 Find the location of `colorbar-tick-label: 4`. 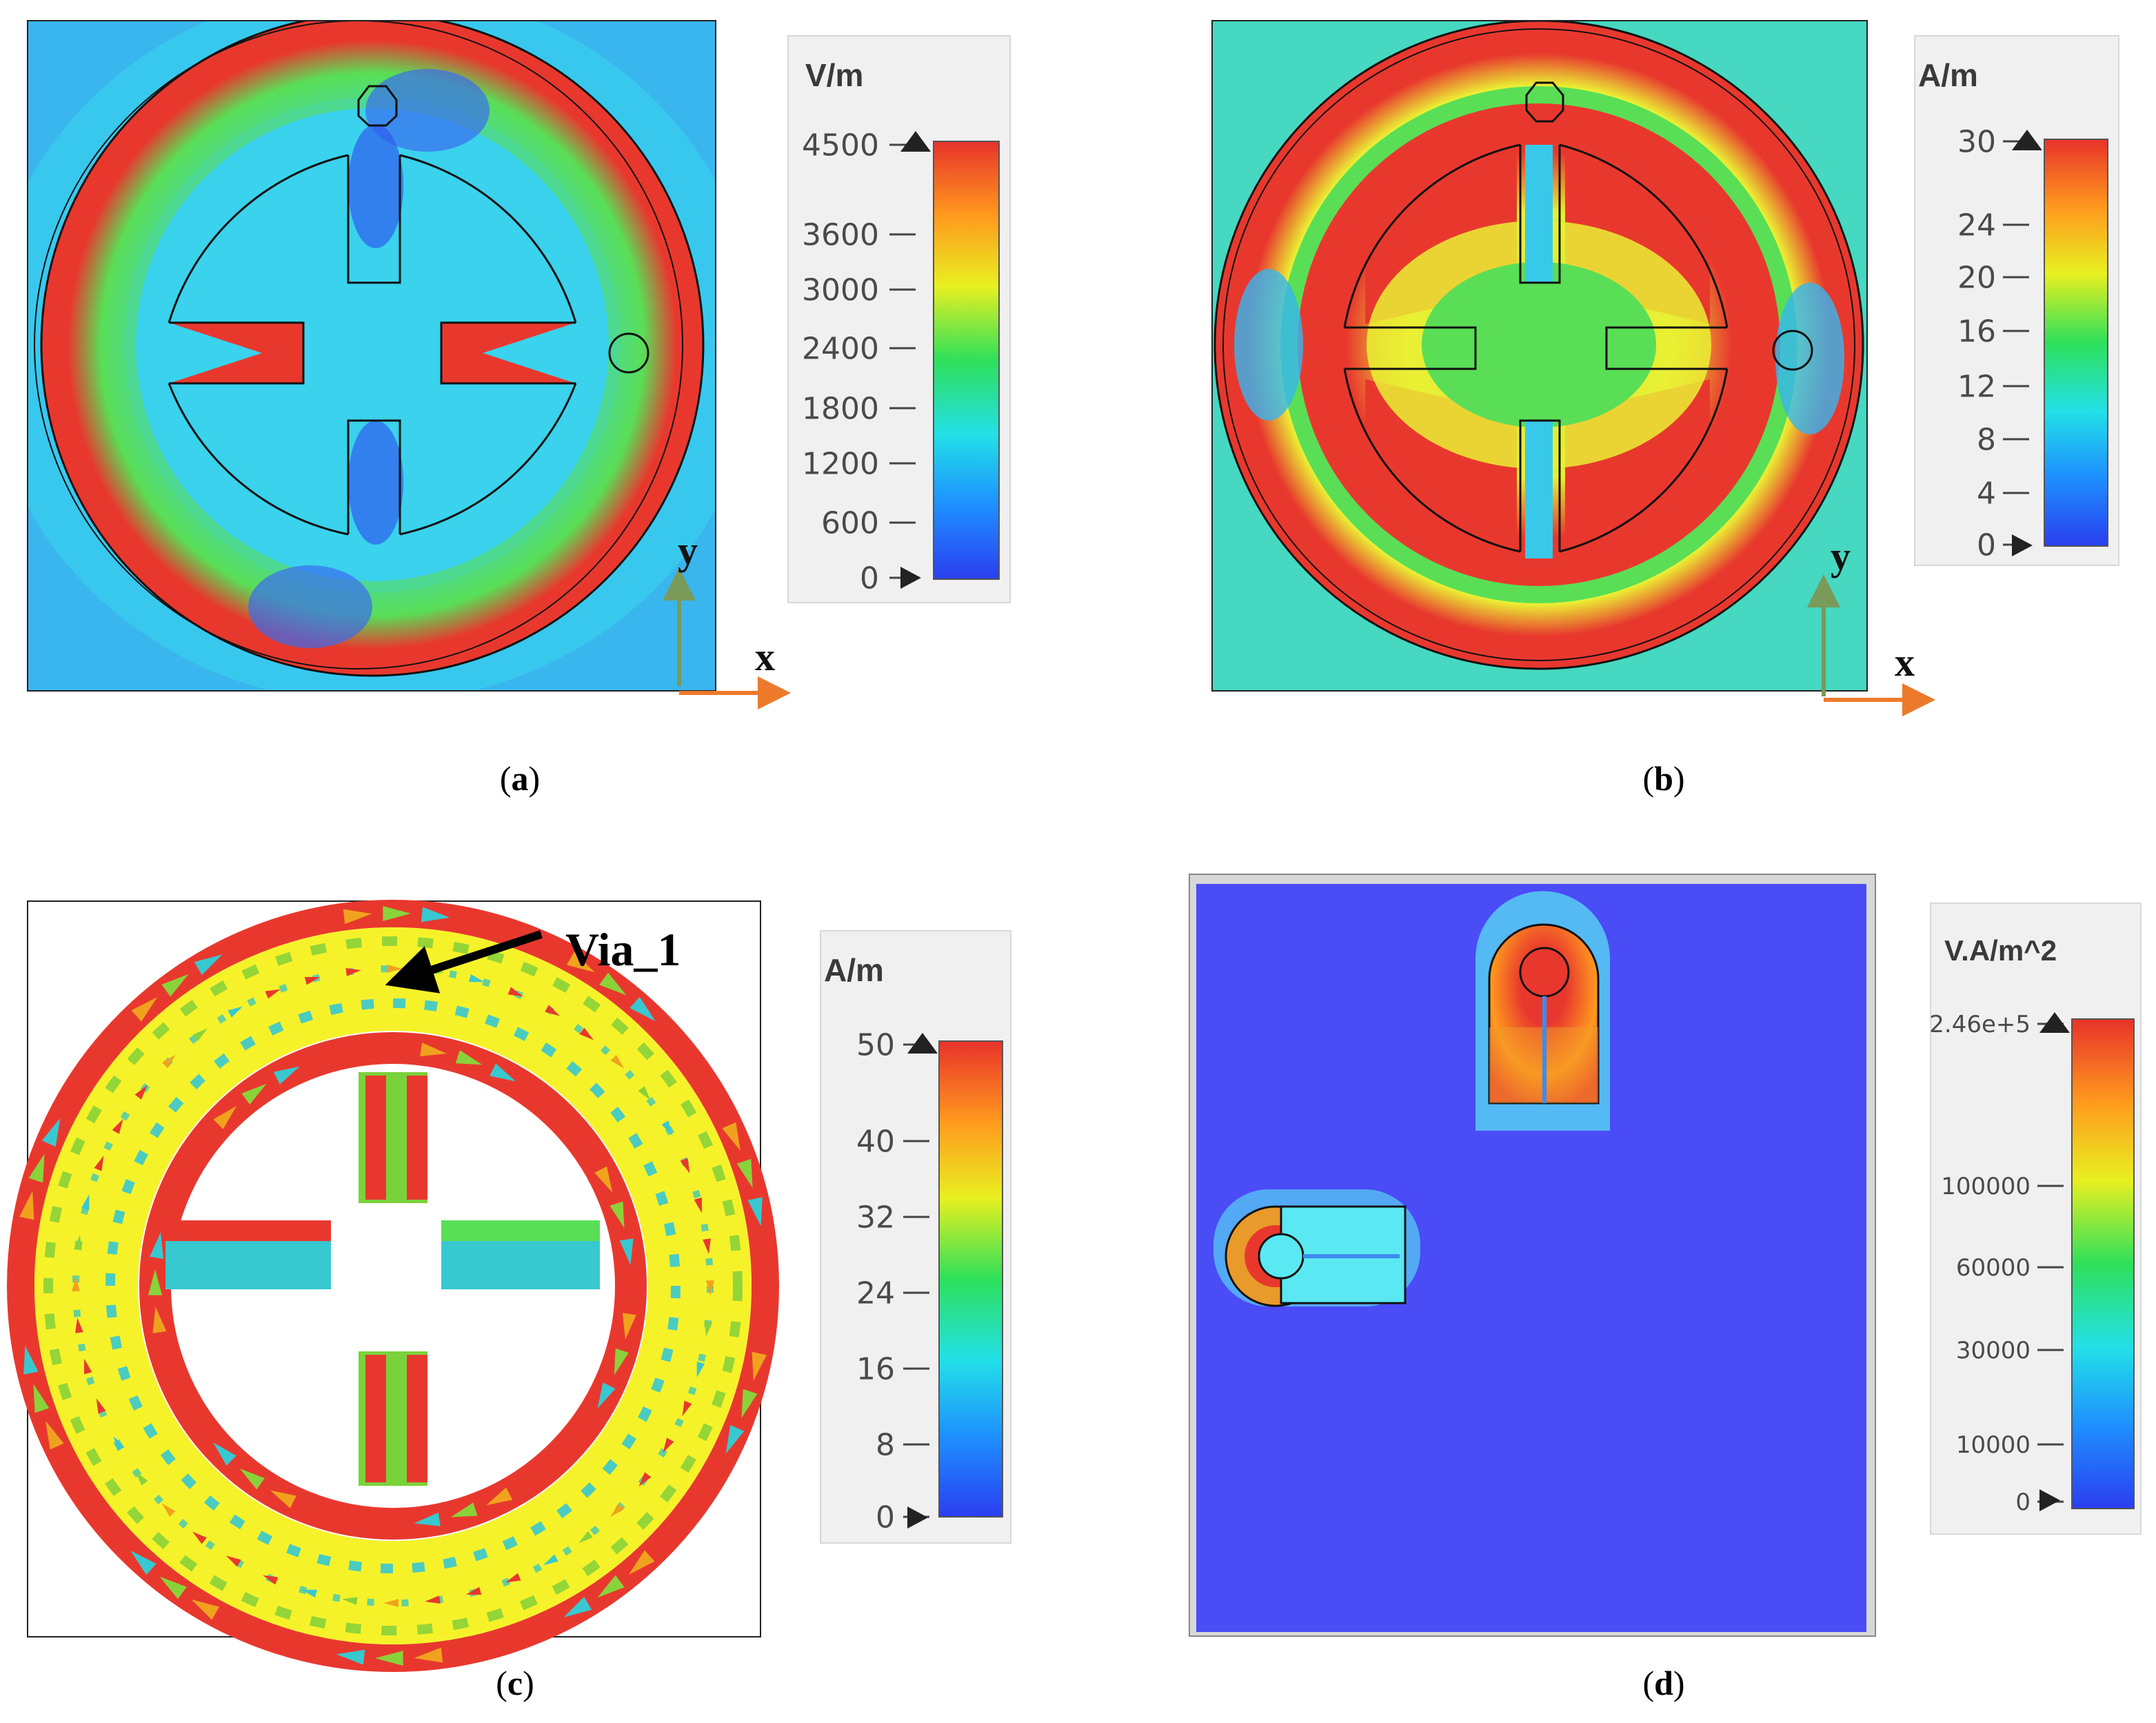

colorbar-tick-label: 4 is located at coordinates (1986, 494).